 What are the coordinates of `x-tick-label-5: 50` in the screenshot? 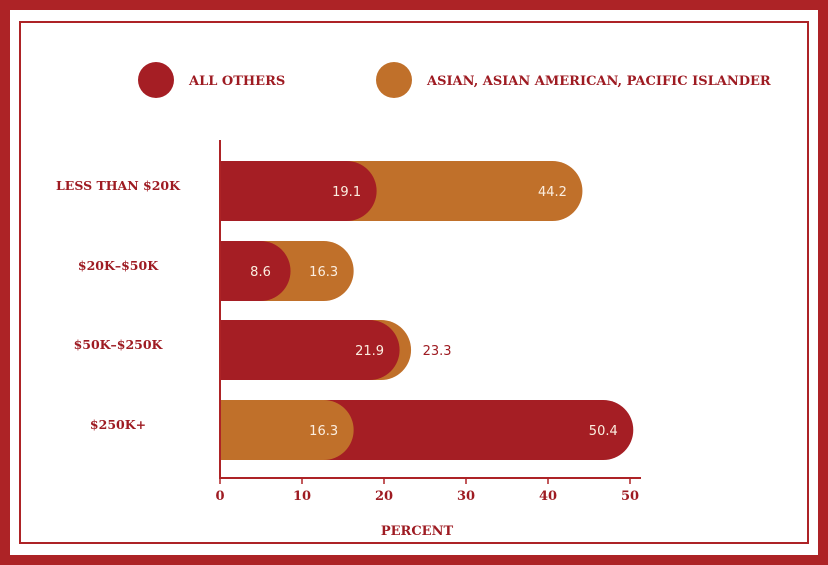 It's located at (630, 496).